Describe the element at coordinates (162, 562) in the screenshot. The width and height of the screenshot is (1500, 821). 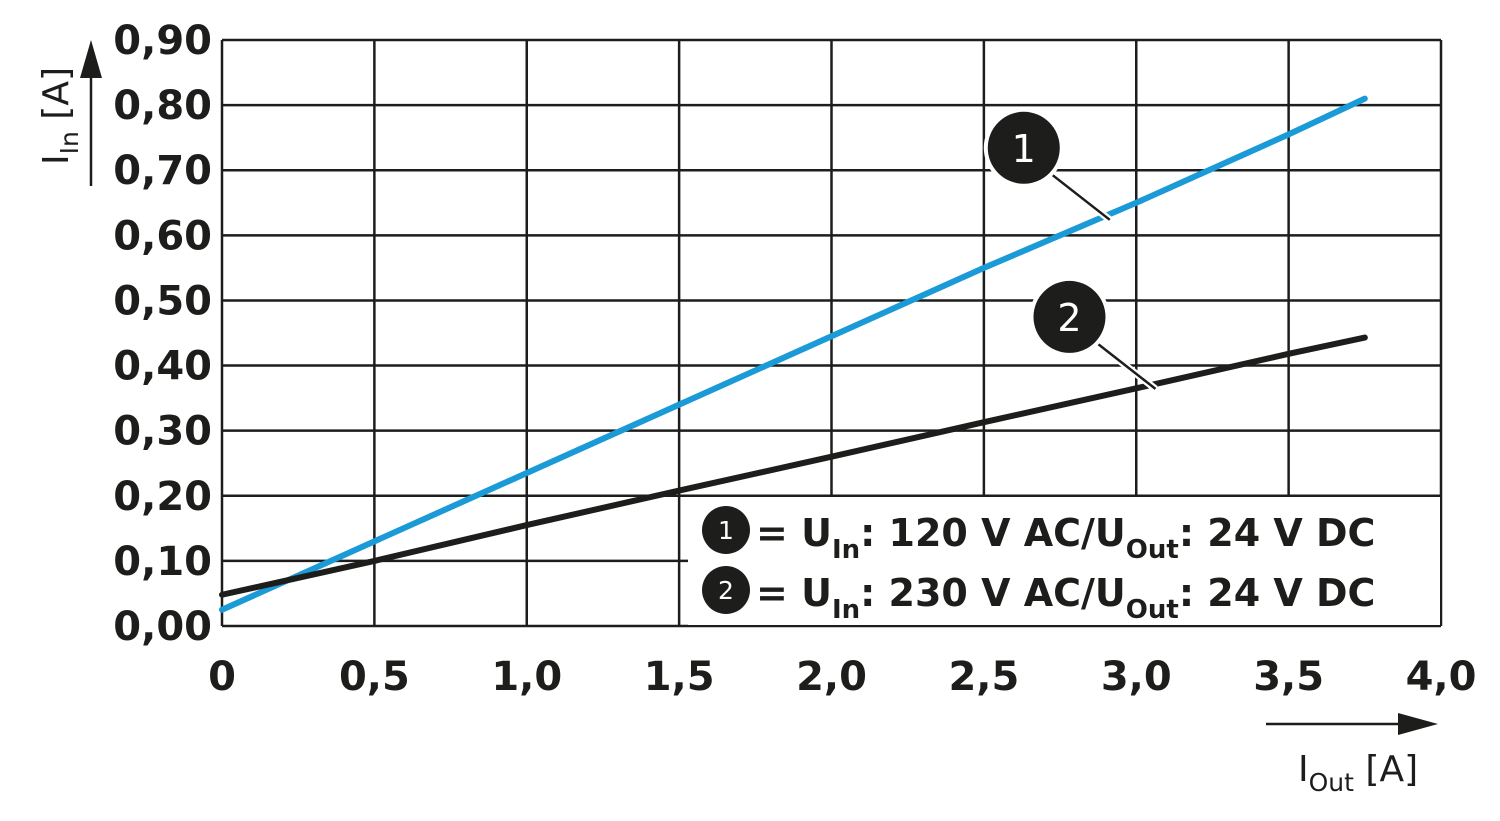
I see `y-tick-label-1: 0,10` at that location.